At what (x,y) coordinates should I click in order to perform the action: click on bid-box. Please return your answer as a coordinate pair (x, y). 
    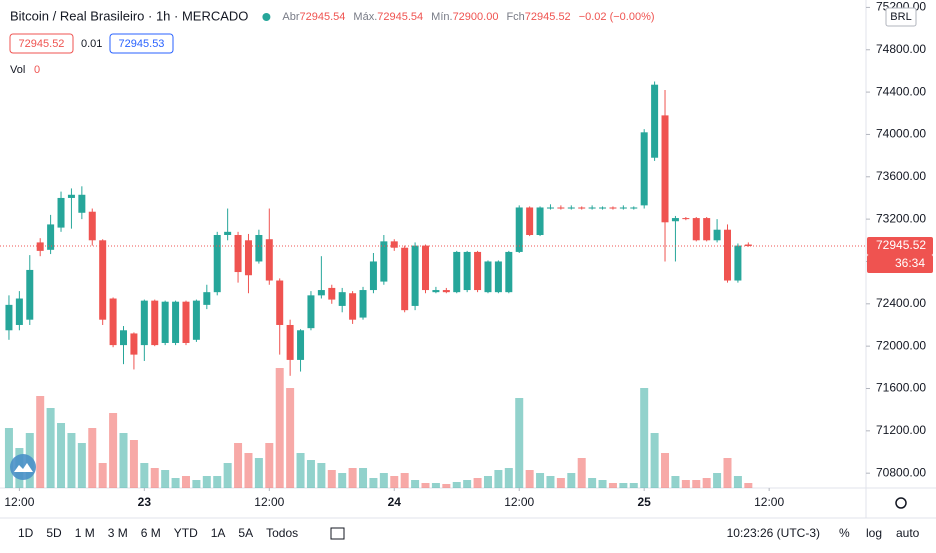
    Looking at the image, I should click on (41, 43).